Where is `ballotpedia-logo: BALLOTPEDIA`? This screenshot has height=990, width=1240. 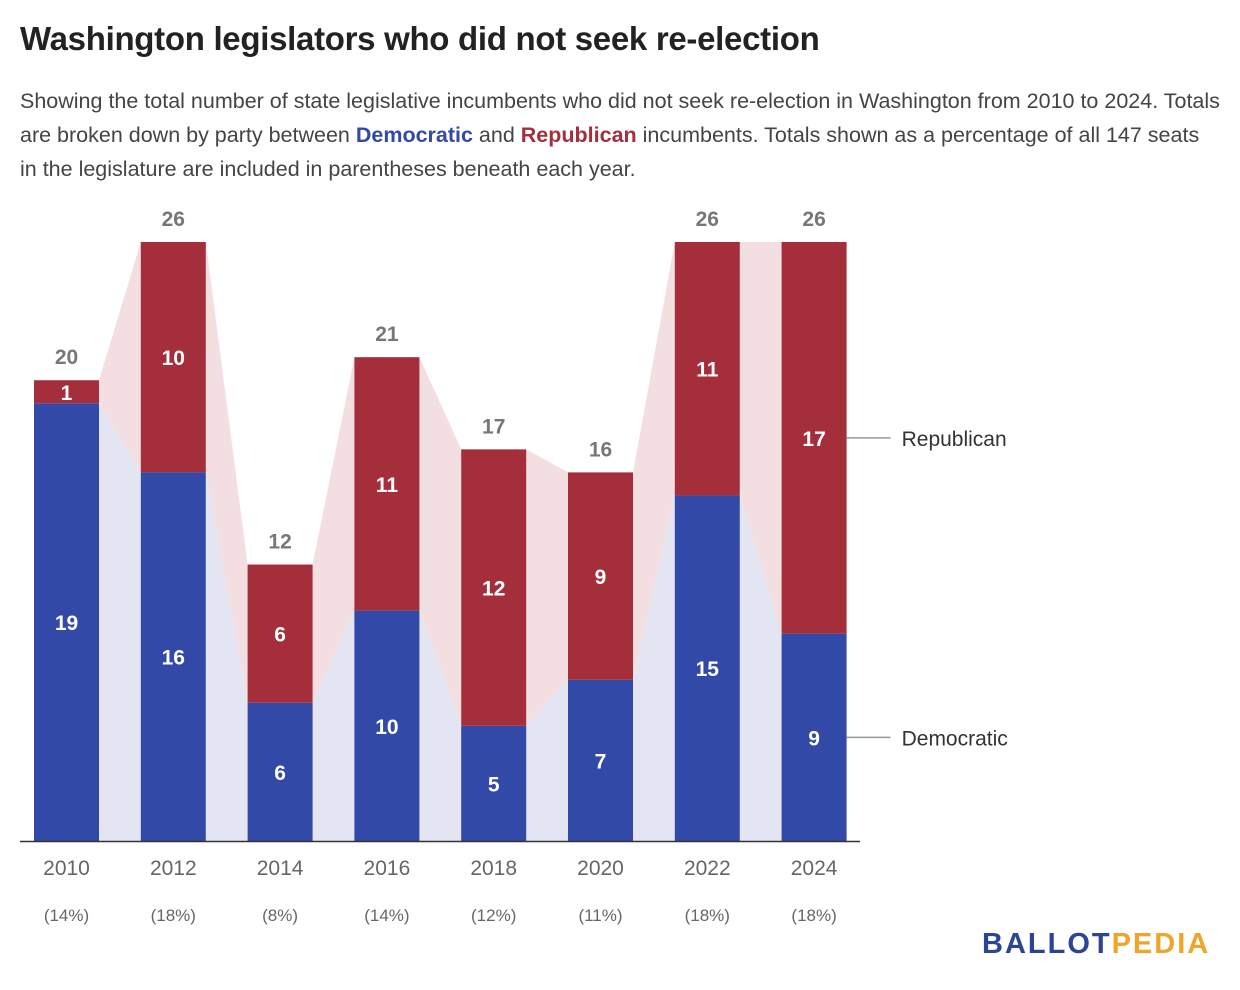 ballotpedia-logo: BALLOTPEDIA is located at coordinates (1096, 944).